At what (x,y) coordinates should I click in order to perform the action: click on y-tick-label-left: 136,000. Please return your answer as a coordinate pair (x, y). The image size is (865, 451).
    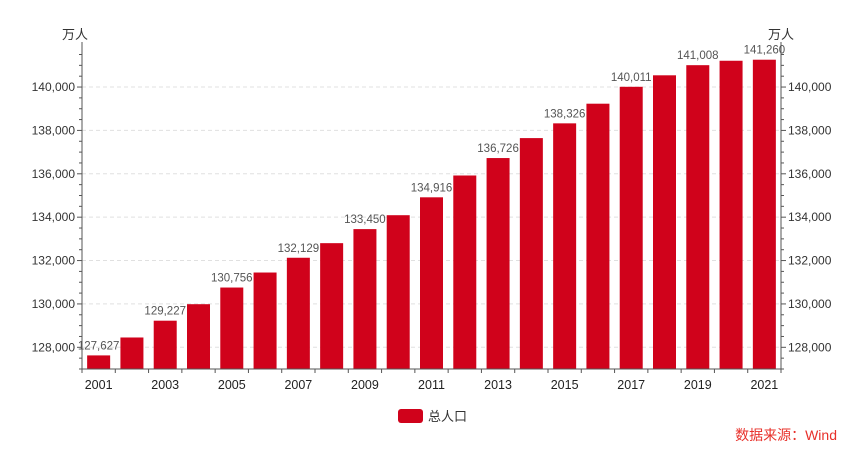
    Looking at the image, I should click on (54, 174).